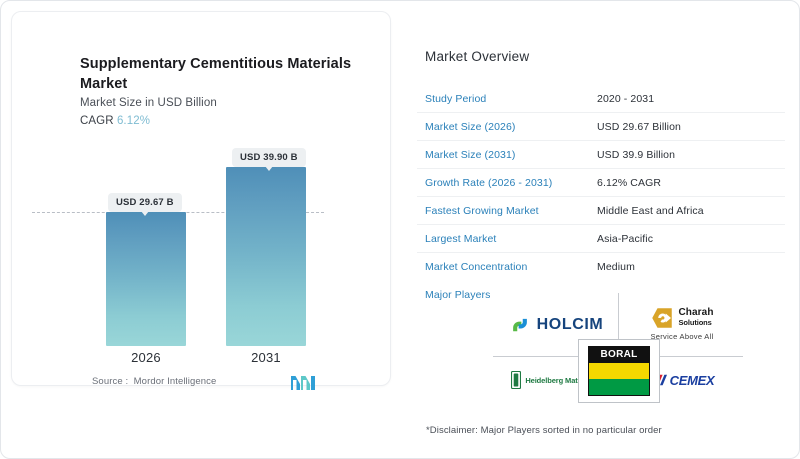  I want to click on boral-mark-icon: BORAL, so click(619, 371).